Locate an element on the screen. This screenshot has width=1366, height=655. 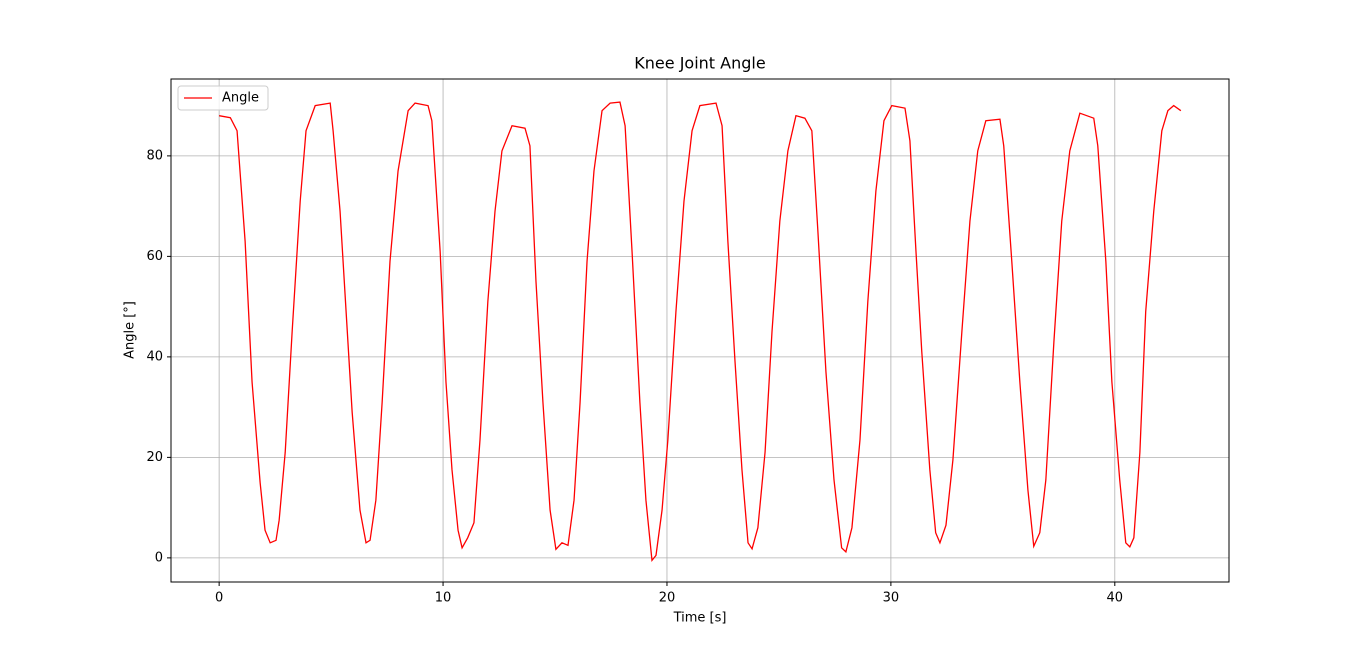
x-tick-label: 0 is located at coordinates (219, 598).